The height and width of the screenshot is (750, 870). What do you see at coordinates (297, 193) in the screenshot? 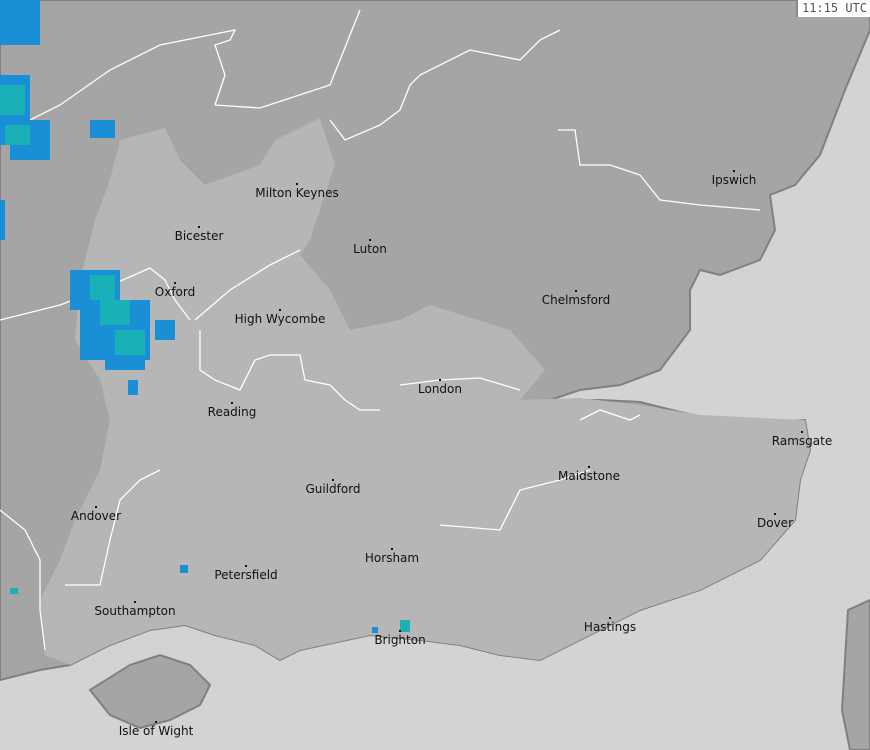
I see `place-label: Milton Keynes` at bounding box center [297, 193].